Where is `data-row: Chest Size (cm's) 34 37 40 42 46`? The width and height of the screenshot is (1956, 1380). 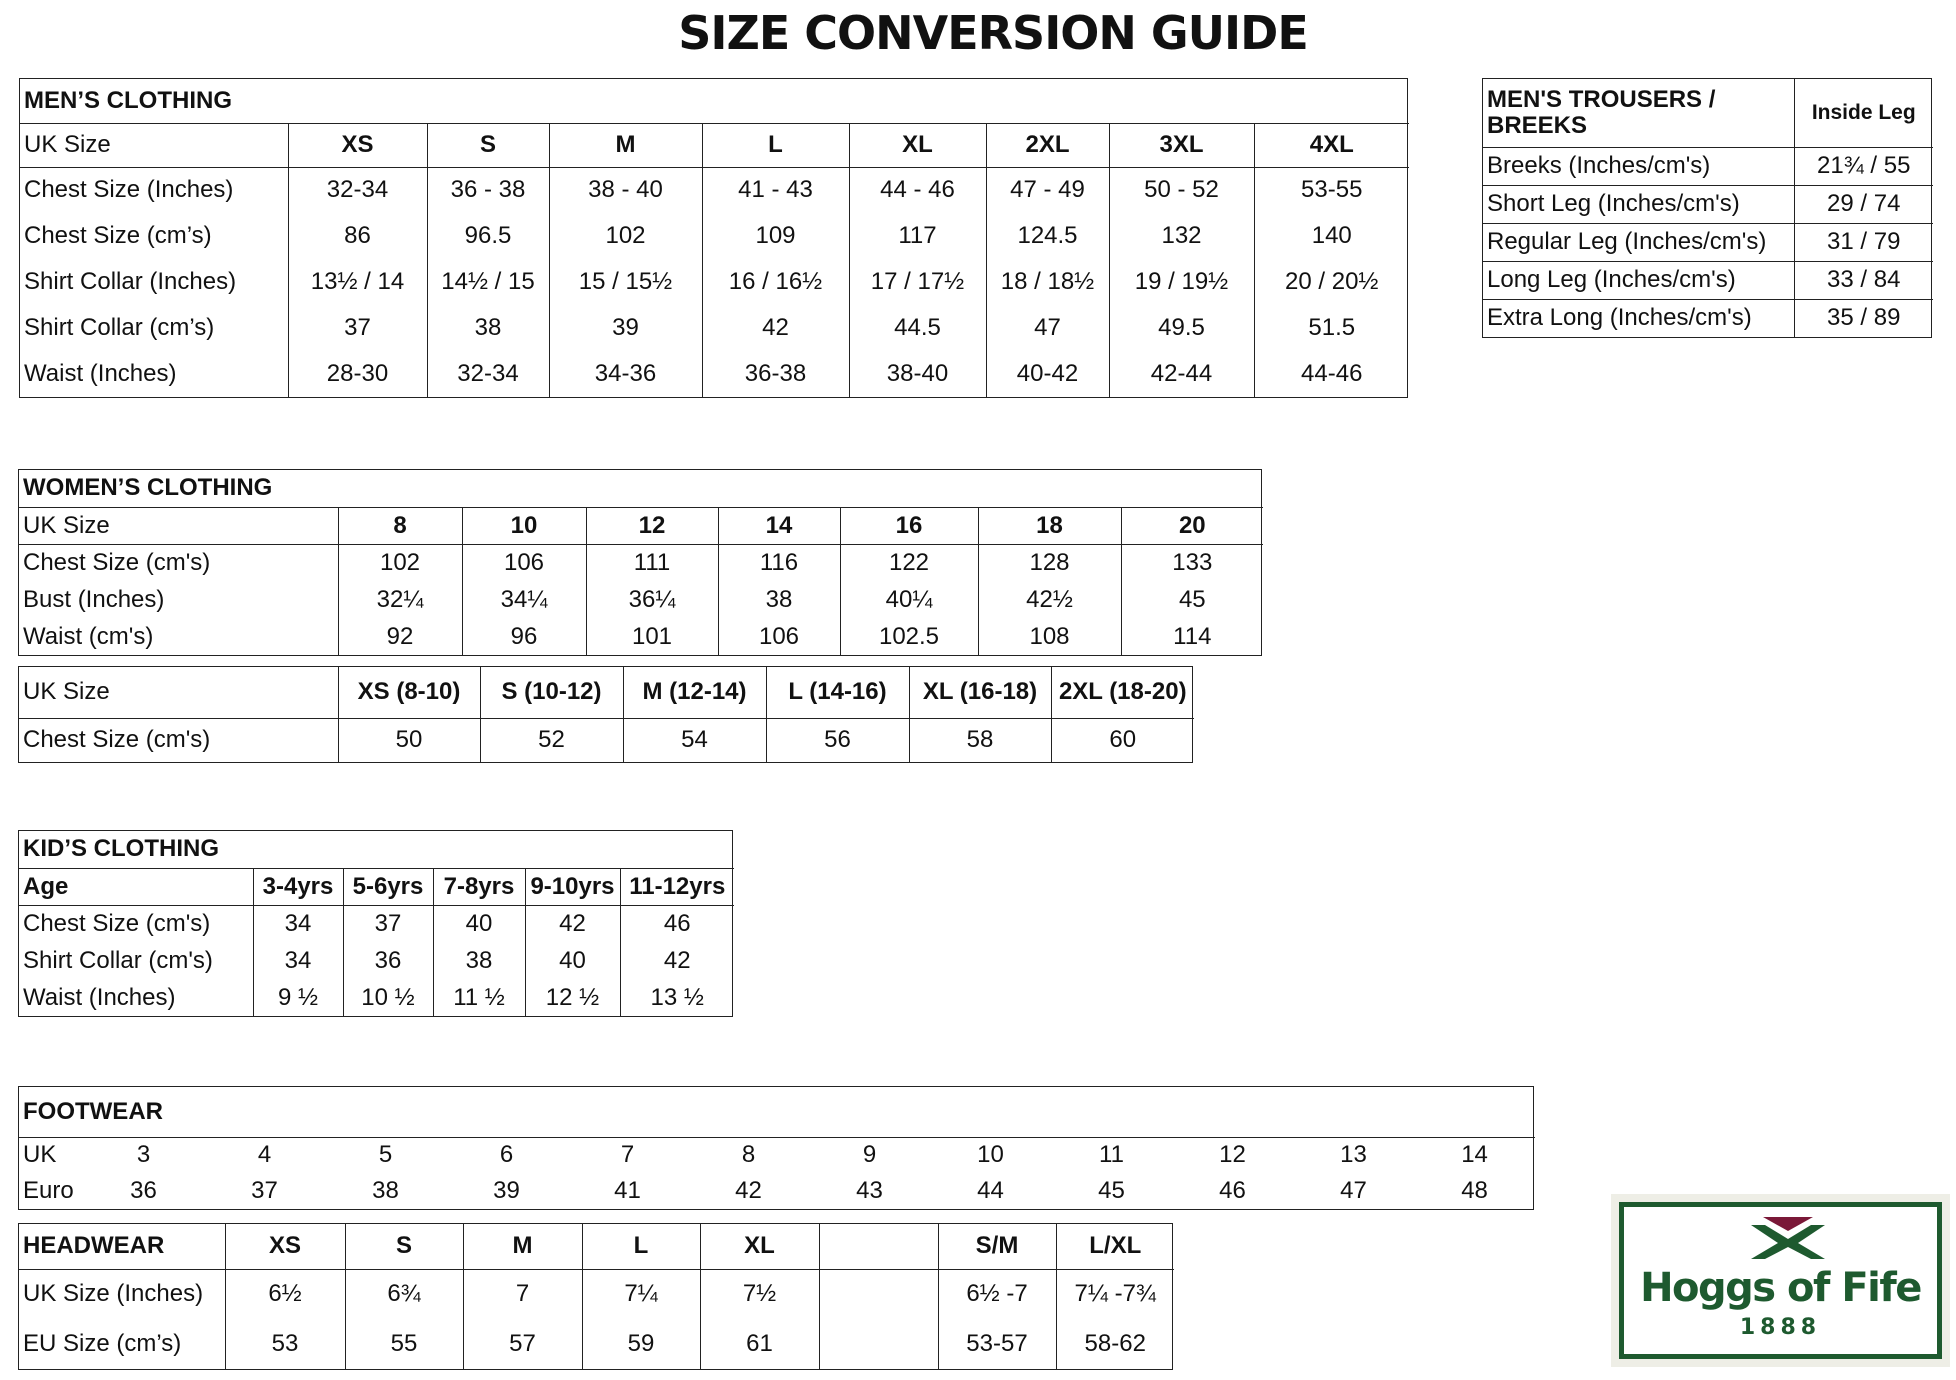
data-row: Chest Size (cm's) 34 37 40 42 46 is located at coordinates (376, 923).